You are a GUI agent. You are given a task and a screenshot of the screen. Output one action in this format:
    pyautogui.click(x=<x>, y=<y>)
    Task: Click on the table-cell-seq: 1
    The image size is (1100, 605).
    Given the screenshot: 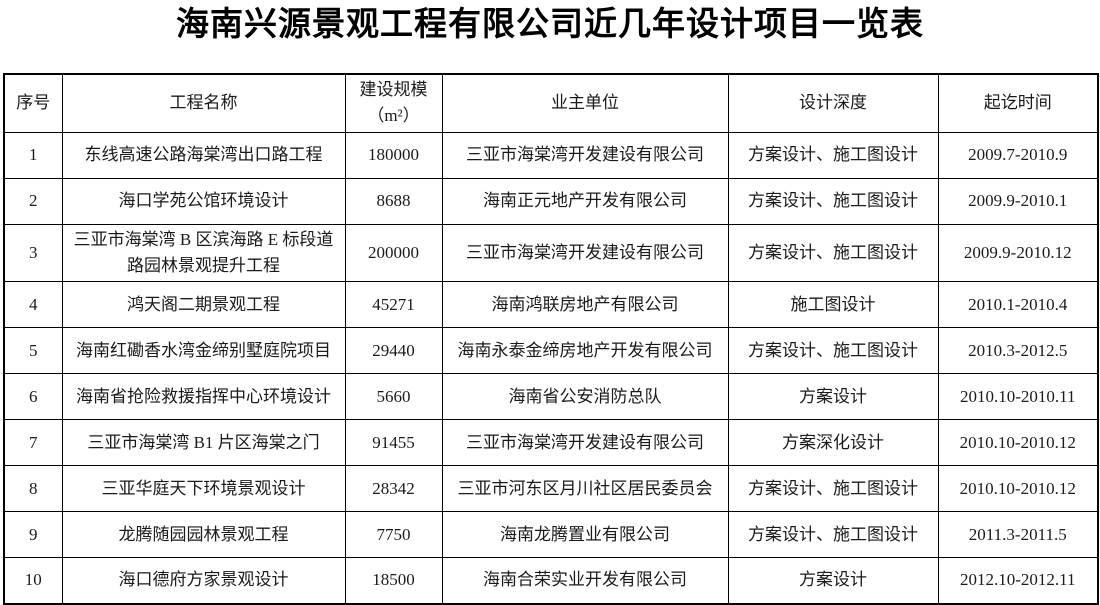 What is the action you would take?
    pyautogui.click(x=33, y=155)
    